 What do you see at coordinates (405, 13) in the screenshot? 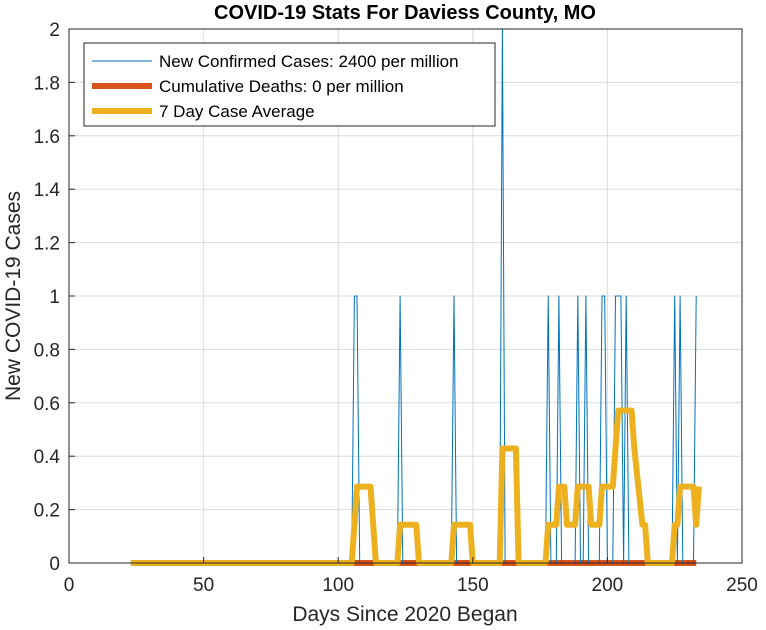
I see `chart-title: COVID-19 Stats For Daviess County, MO` at bounding box center [405, 13].